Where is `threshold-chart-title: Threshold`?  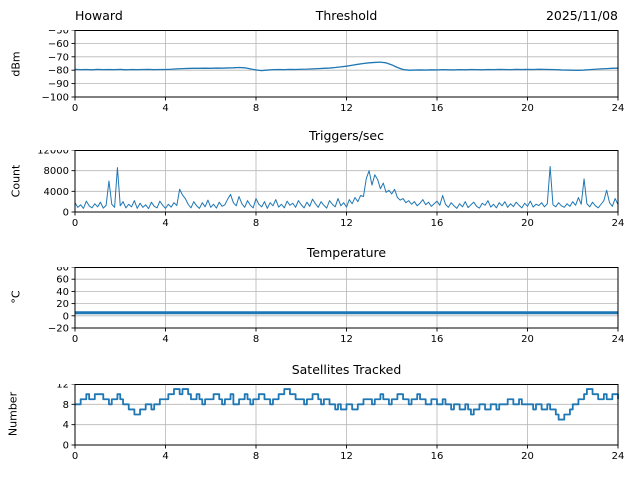
threshold-chart-title: Threshold is located at coordinates (346, 15).